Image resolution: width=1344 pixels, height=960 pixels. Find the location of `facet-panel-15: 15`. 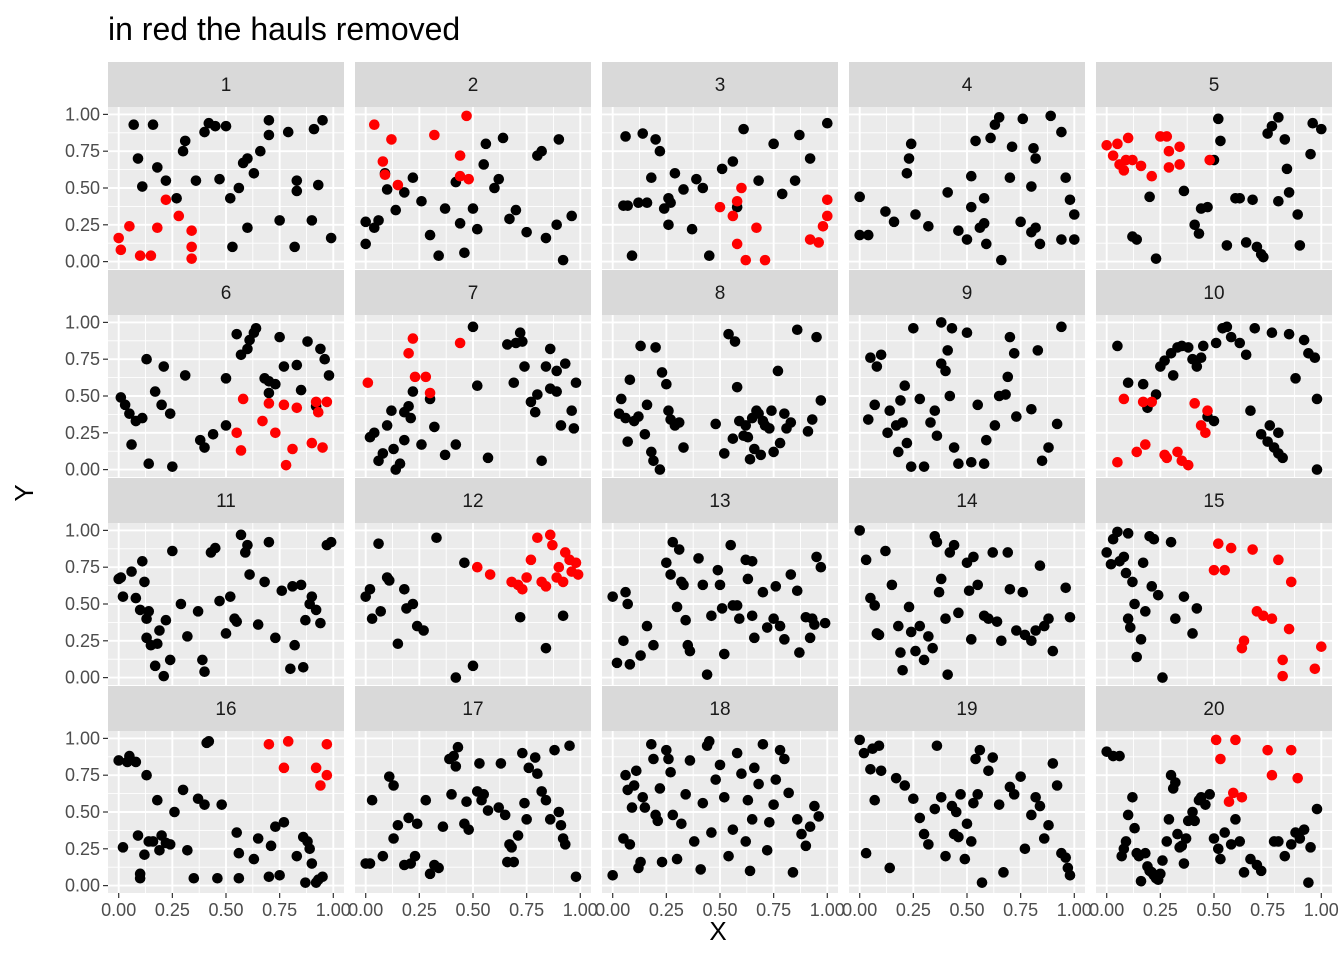

facet-panel-15: 15 is located at coordinates (1214, 581).